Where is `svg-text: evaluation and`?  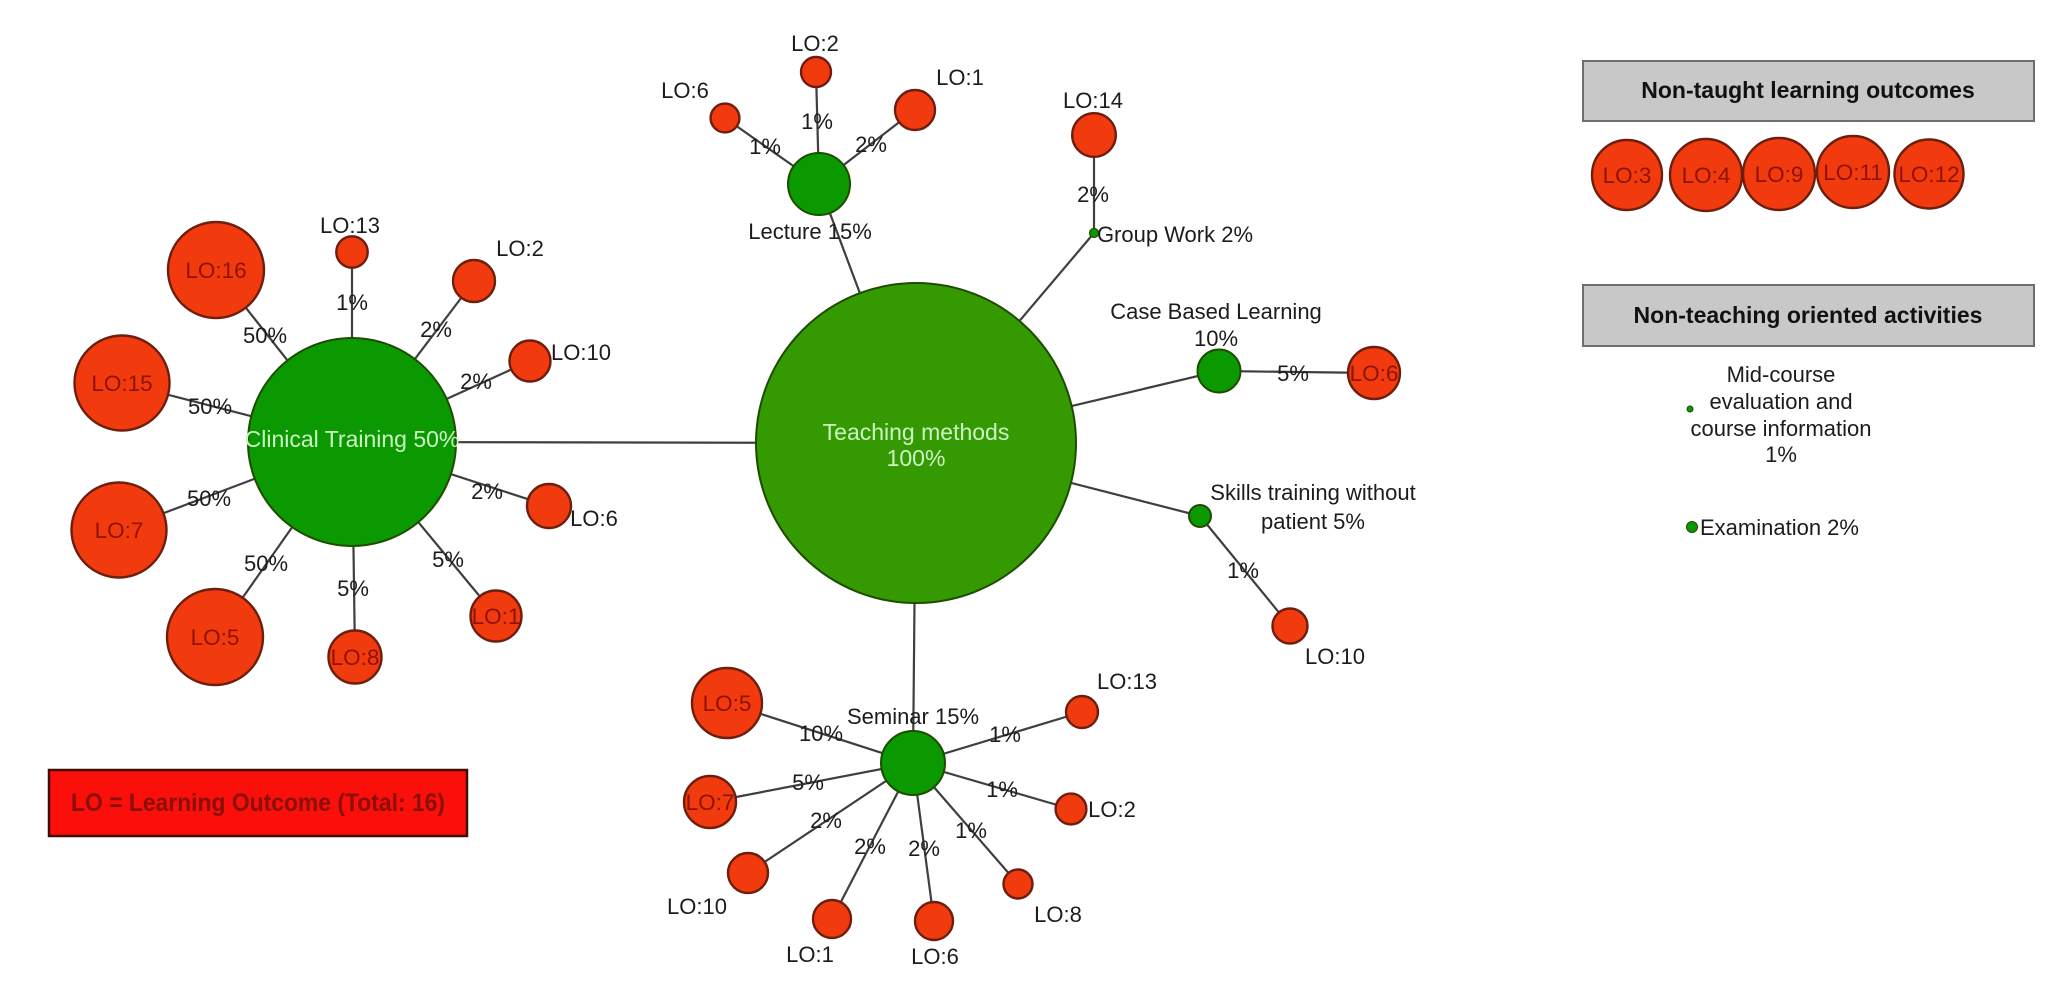
svg-text: evaluation and is located at coordinates (1780, 401).